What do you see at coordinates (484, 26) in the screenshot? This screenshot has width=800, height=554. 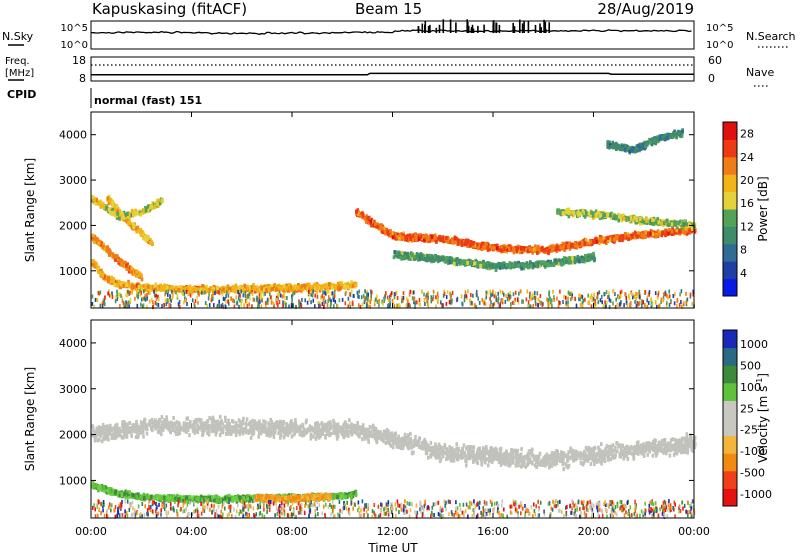 I see `nsky-spikes` at bounding box center [484, 26].